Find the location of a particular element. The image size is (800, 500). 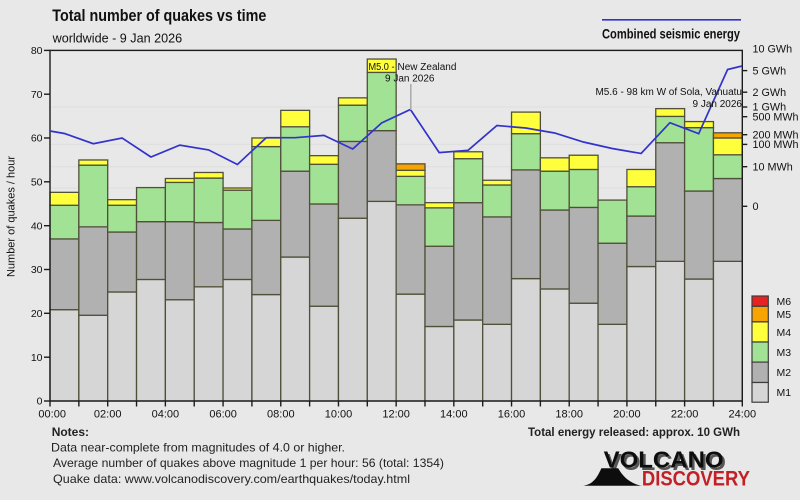

svg-text: worldwide - 9 Jan 2026 is located at coordinates (117, 38).